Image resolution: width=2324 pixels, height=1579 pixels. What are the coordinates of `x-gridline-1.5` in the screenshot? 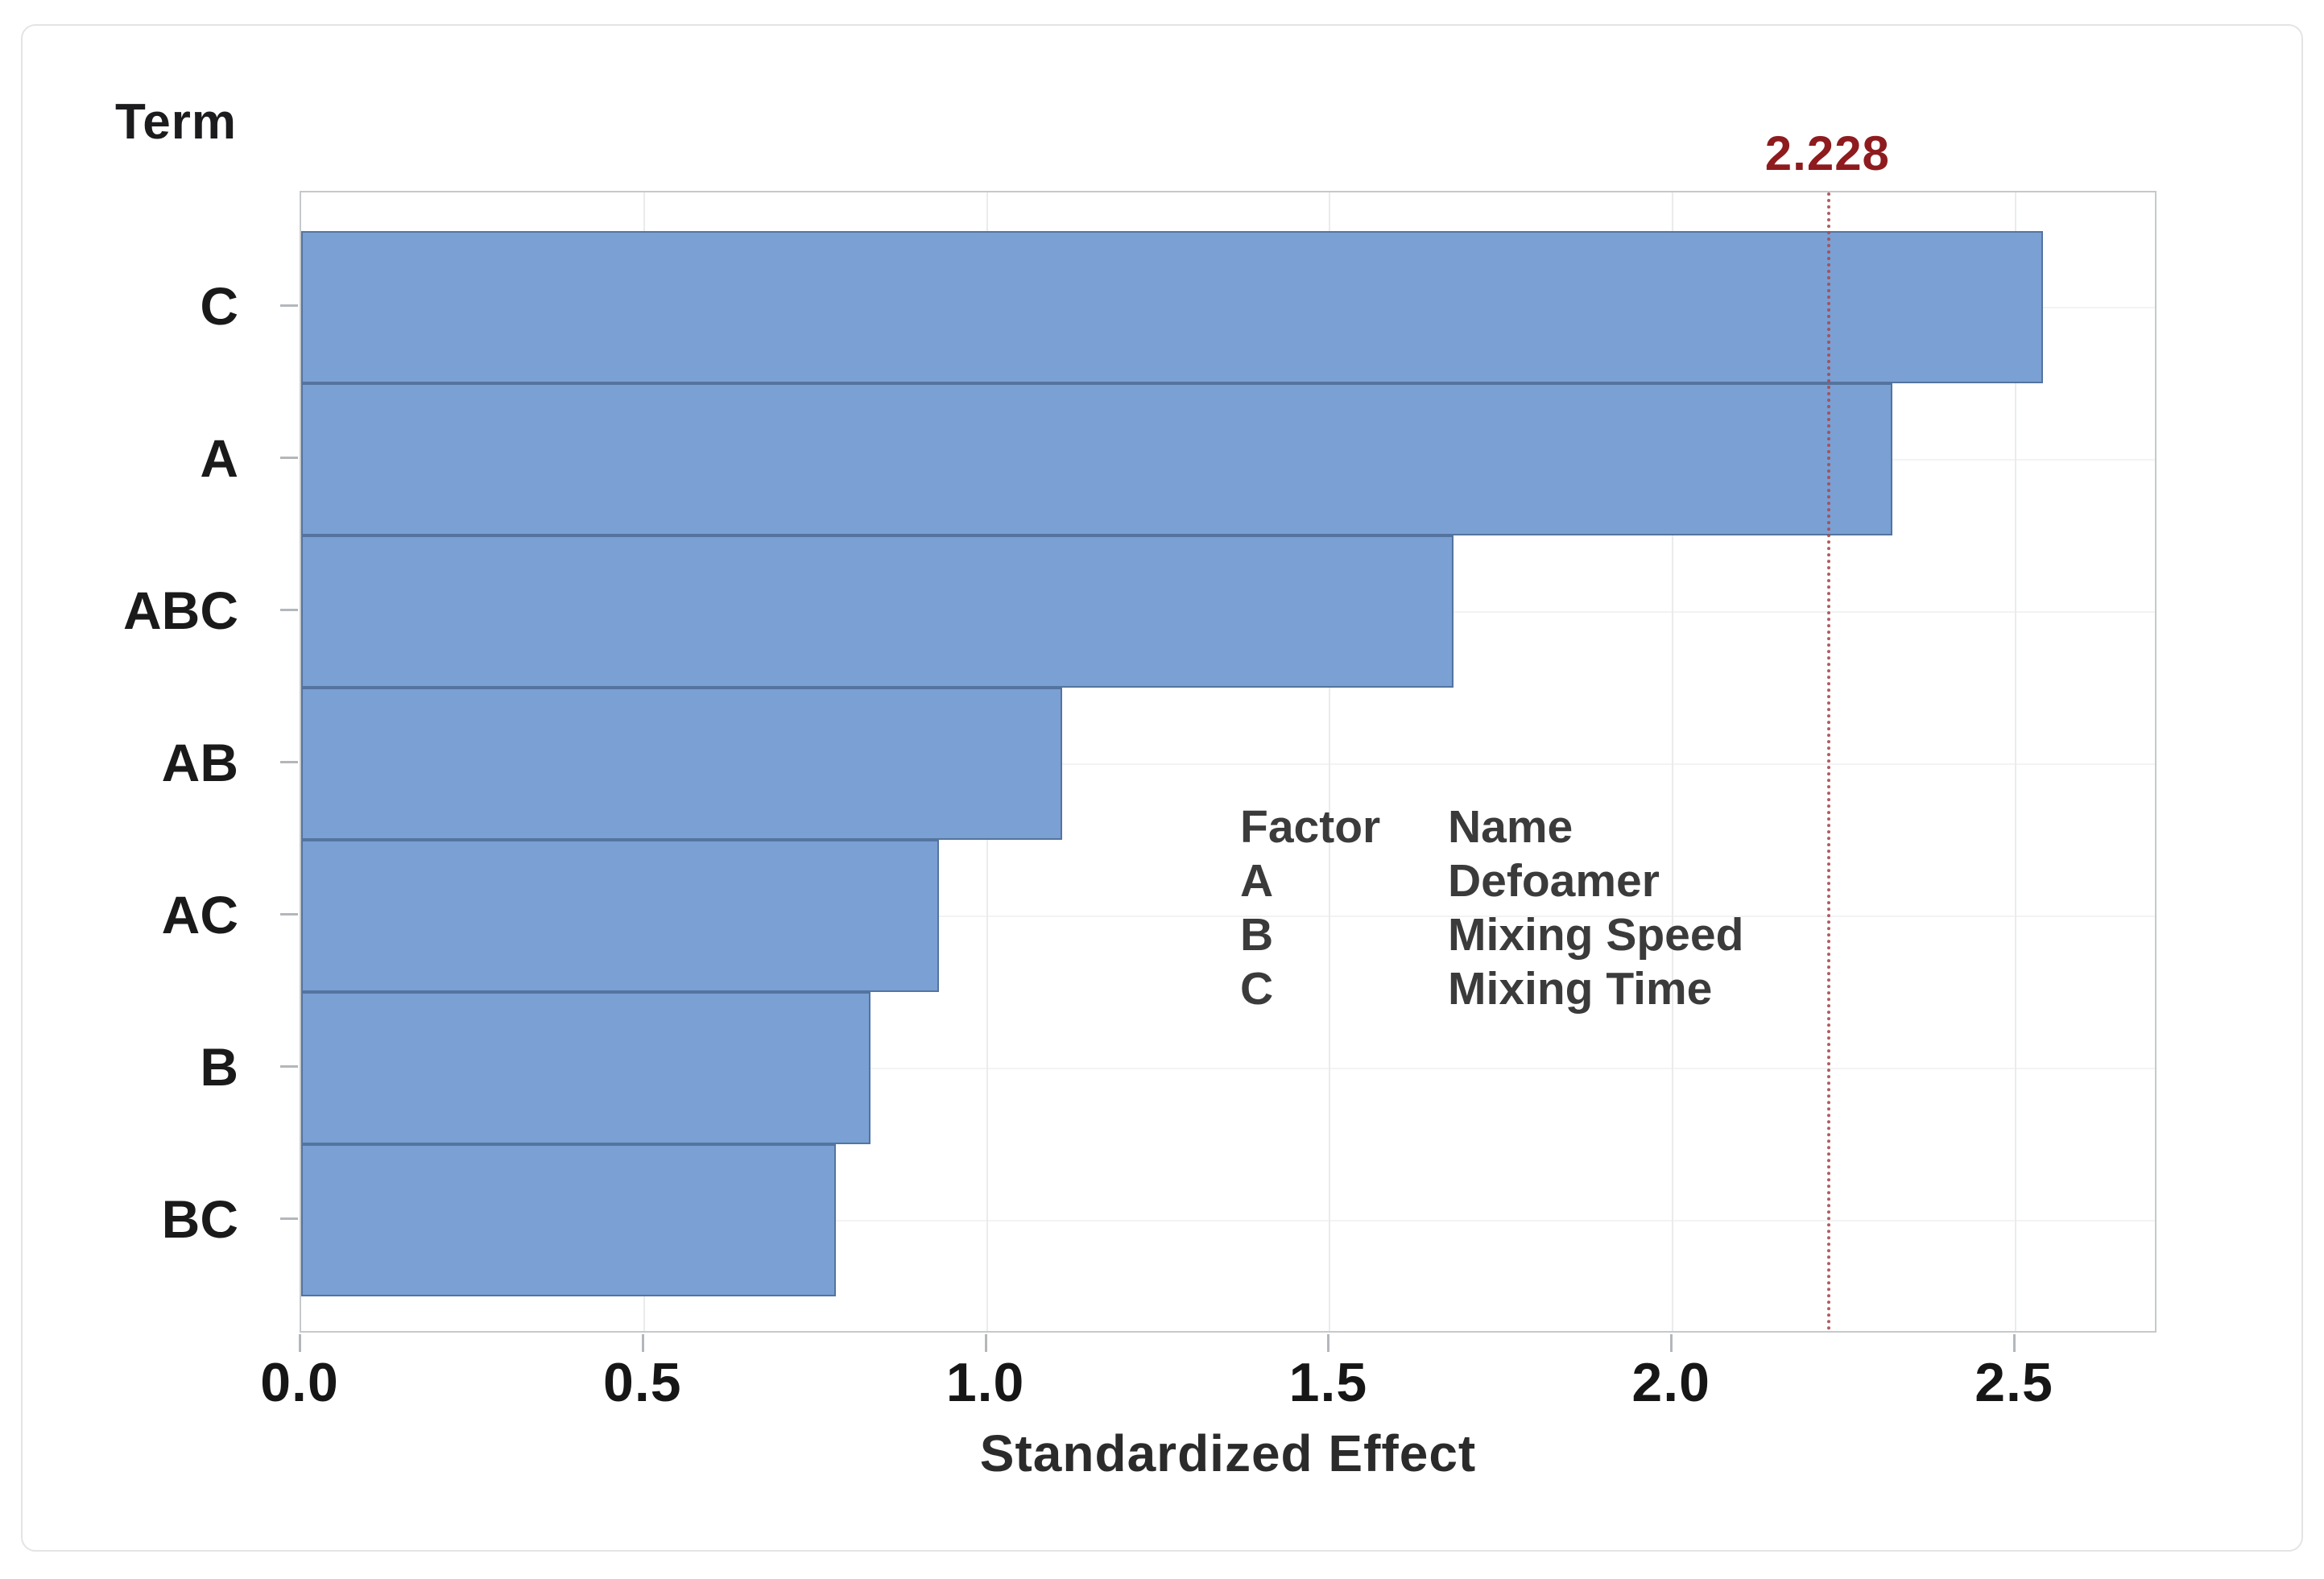 It's located at (1330, 761).